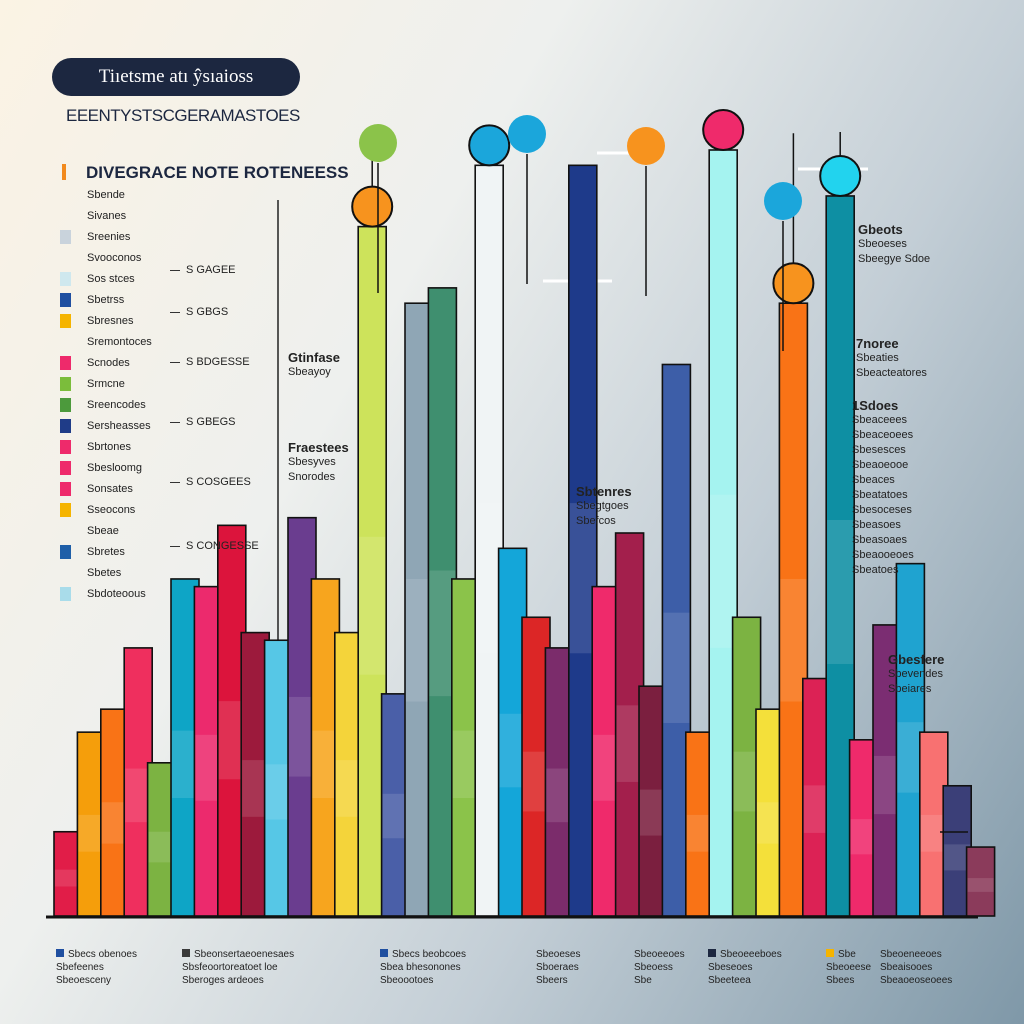 The width and height of the screenshot is (1024, 1024). I want to click on annotation-line: Sbeasoes, so click(876, 525).